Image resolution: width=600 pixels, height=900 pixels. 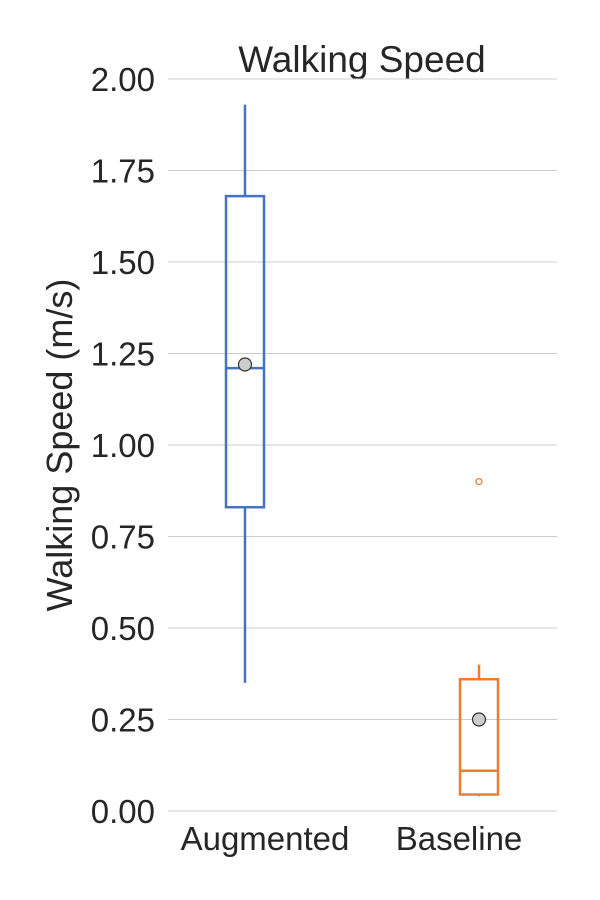 What do you see at coordinates (123, 628) in the screenshot?
I see `y-tick-label: 0.50` at bounding box center [123, 628].